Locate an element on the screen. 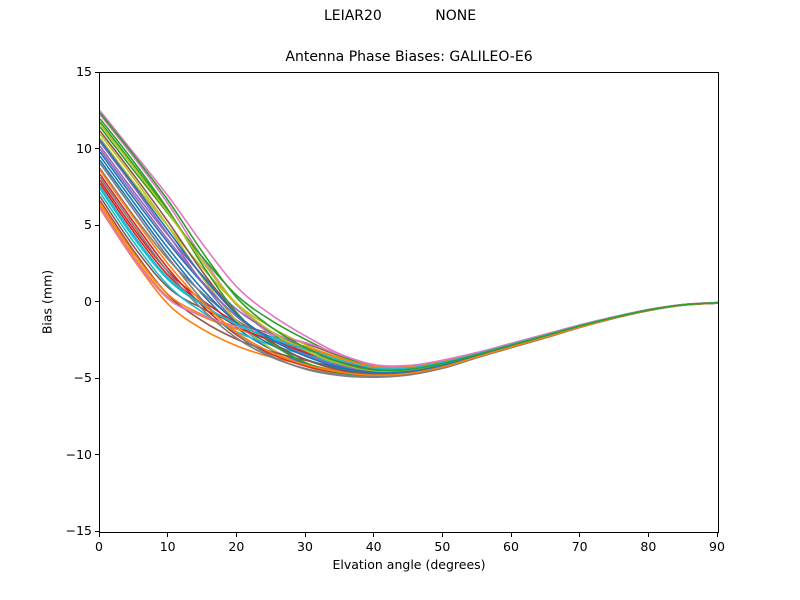 The width and height of the screenshot is (800, 600). x-tick-label: 40 is located at coordinates (373, 546).